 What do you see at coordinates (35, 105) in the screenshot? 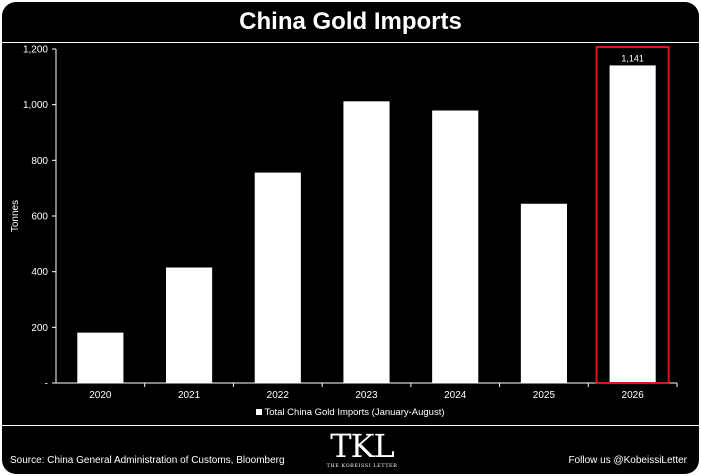
I see `y-tick-label: 1,000` at bounding box center [35, 105].